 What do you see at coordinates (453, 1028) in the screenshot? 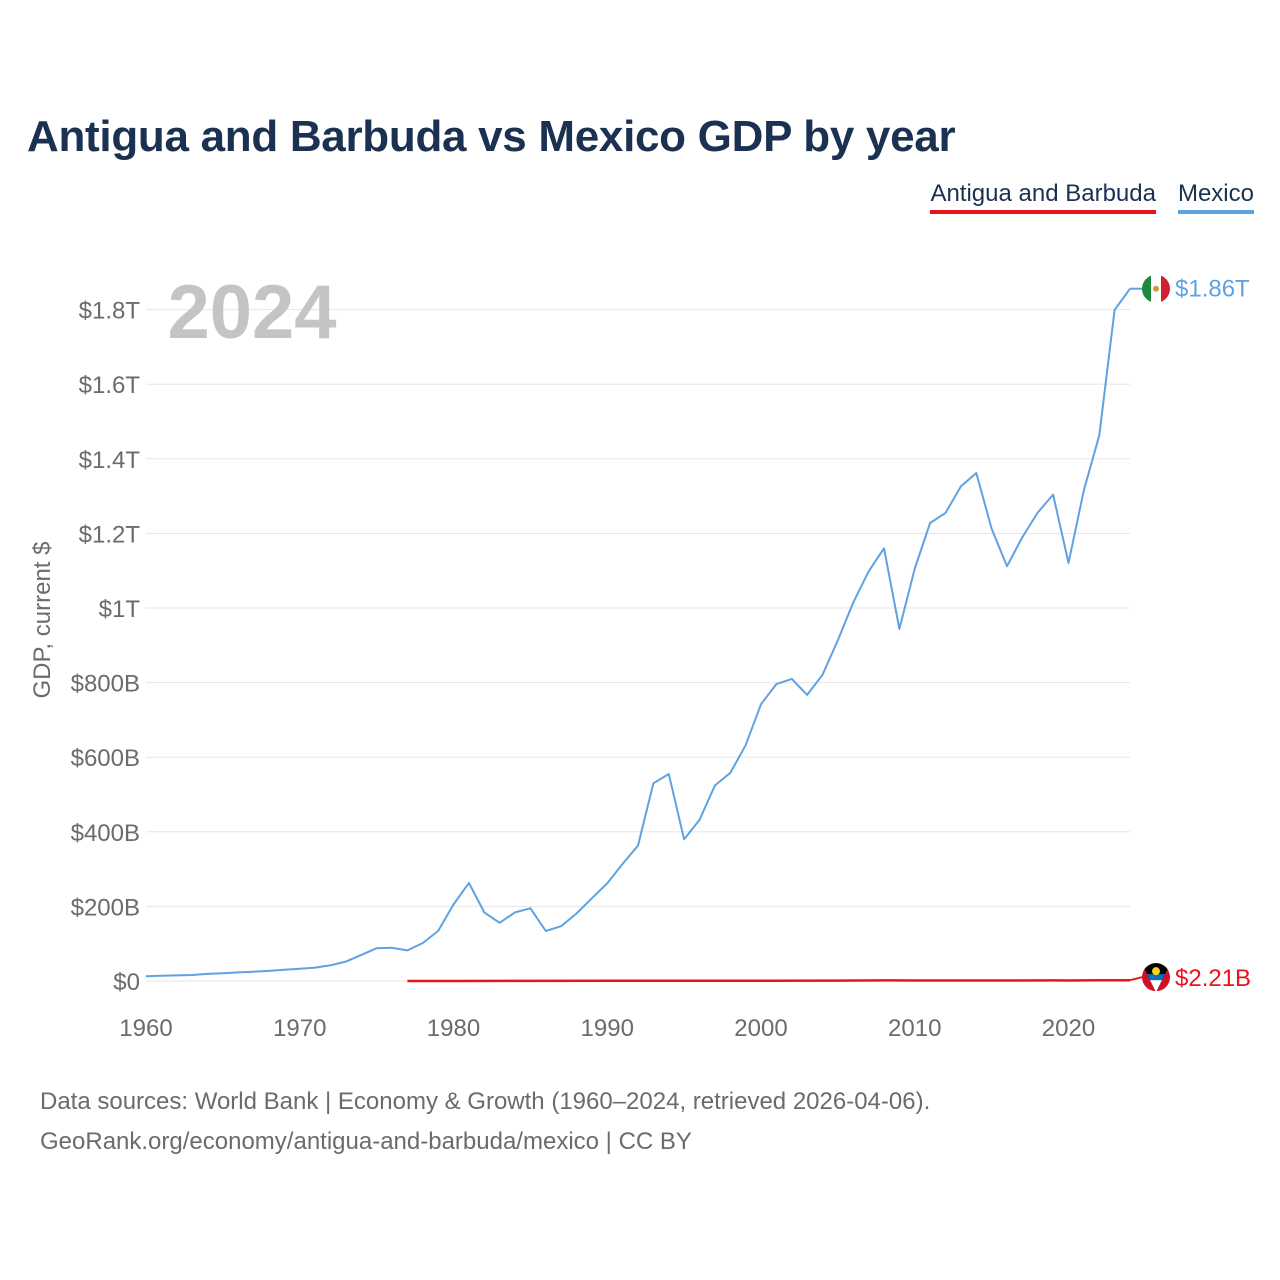
I see `x-tick-label: 1980` at bounding box center [453, 1028].